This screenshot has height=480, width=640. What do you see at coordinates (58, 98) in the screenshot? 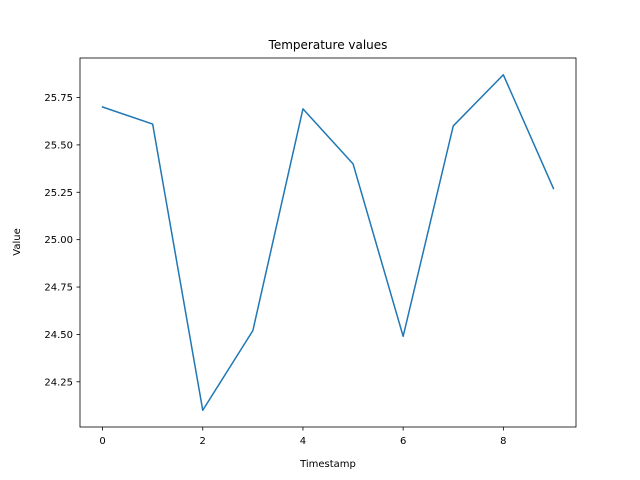
I see `y-tick-label: 25.75` at bounding box center [58, 98].